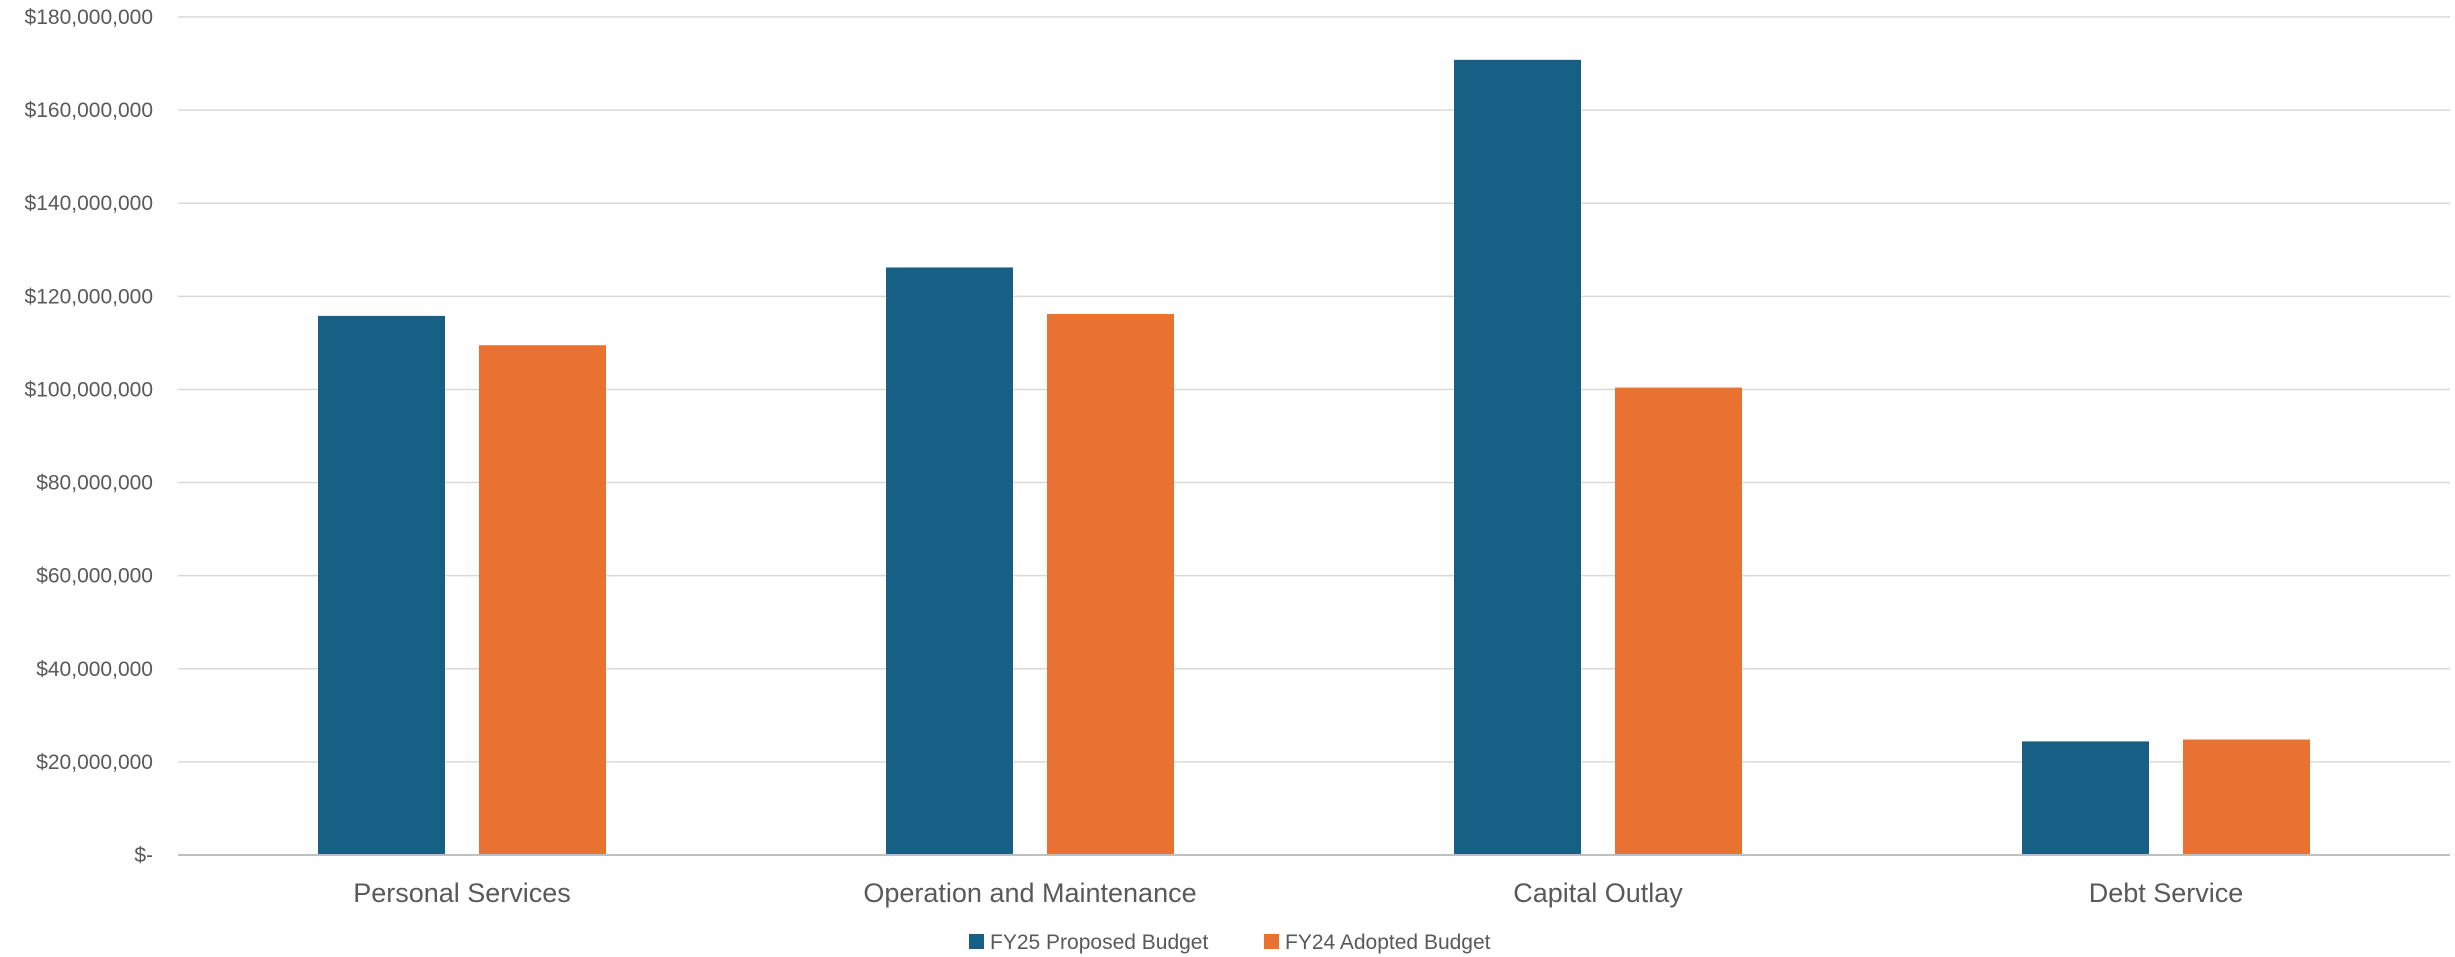 Image resolution: width=2455 pixels, height=957 pixels. What do you see at coordinates (89, 203) in the screenshot?
I see `y-tick-label: $140,000,000` at bounding box center [89, 203].